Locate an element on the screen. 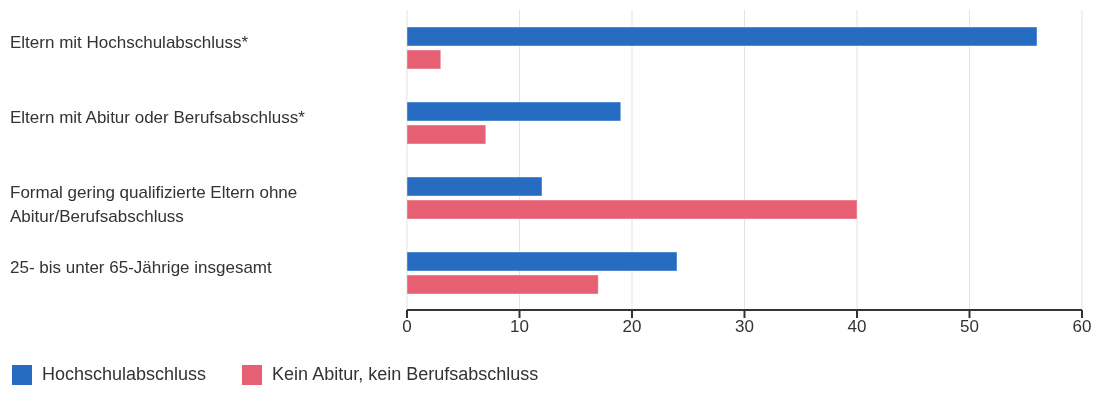  y-tick-label: Formal gering qualifizierte Eltern ohne Abitur/Berufsabschluss is located at coordinates (154, 204).